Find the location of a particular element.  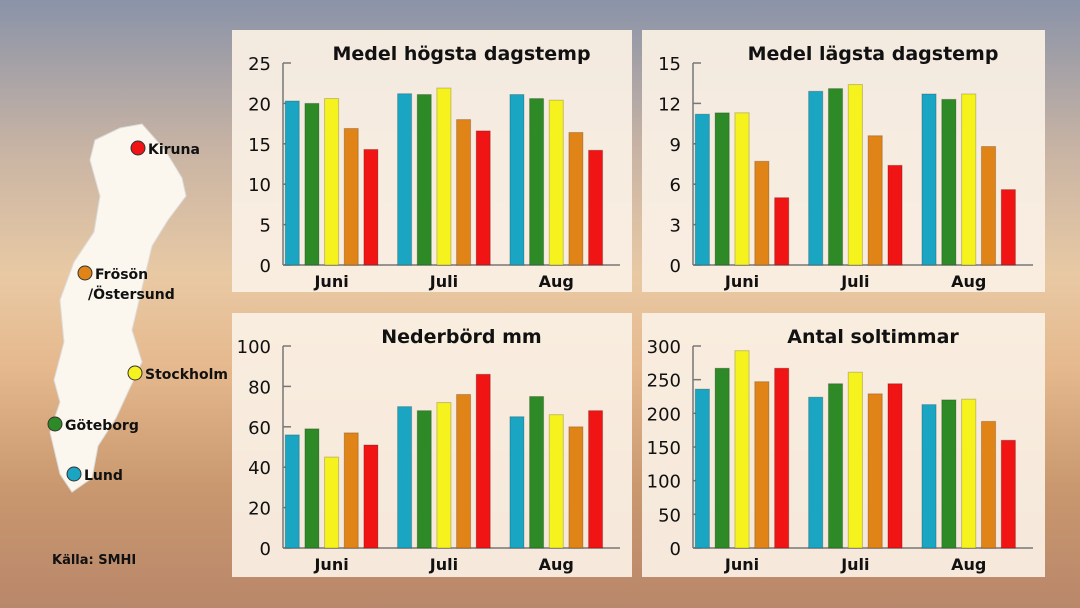

y-tick-label: 3 is located at coordinates (675, 226).